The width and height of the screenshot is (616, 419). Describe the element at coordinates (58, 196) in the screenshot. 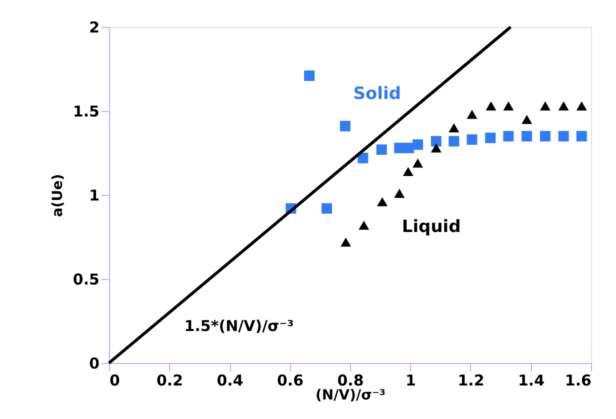

I see `y-axis-title: a(Ue)` at that location.